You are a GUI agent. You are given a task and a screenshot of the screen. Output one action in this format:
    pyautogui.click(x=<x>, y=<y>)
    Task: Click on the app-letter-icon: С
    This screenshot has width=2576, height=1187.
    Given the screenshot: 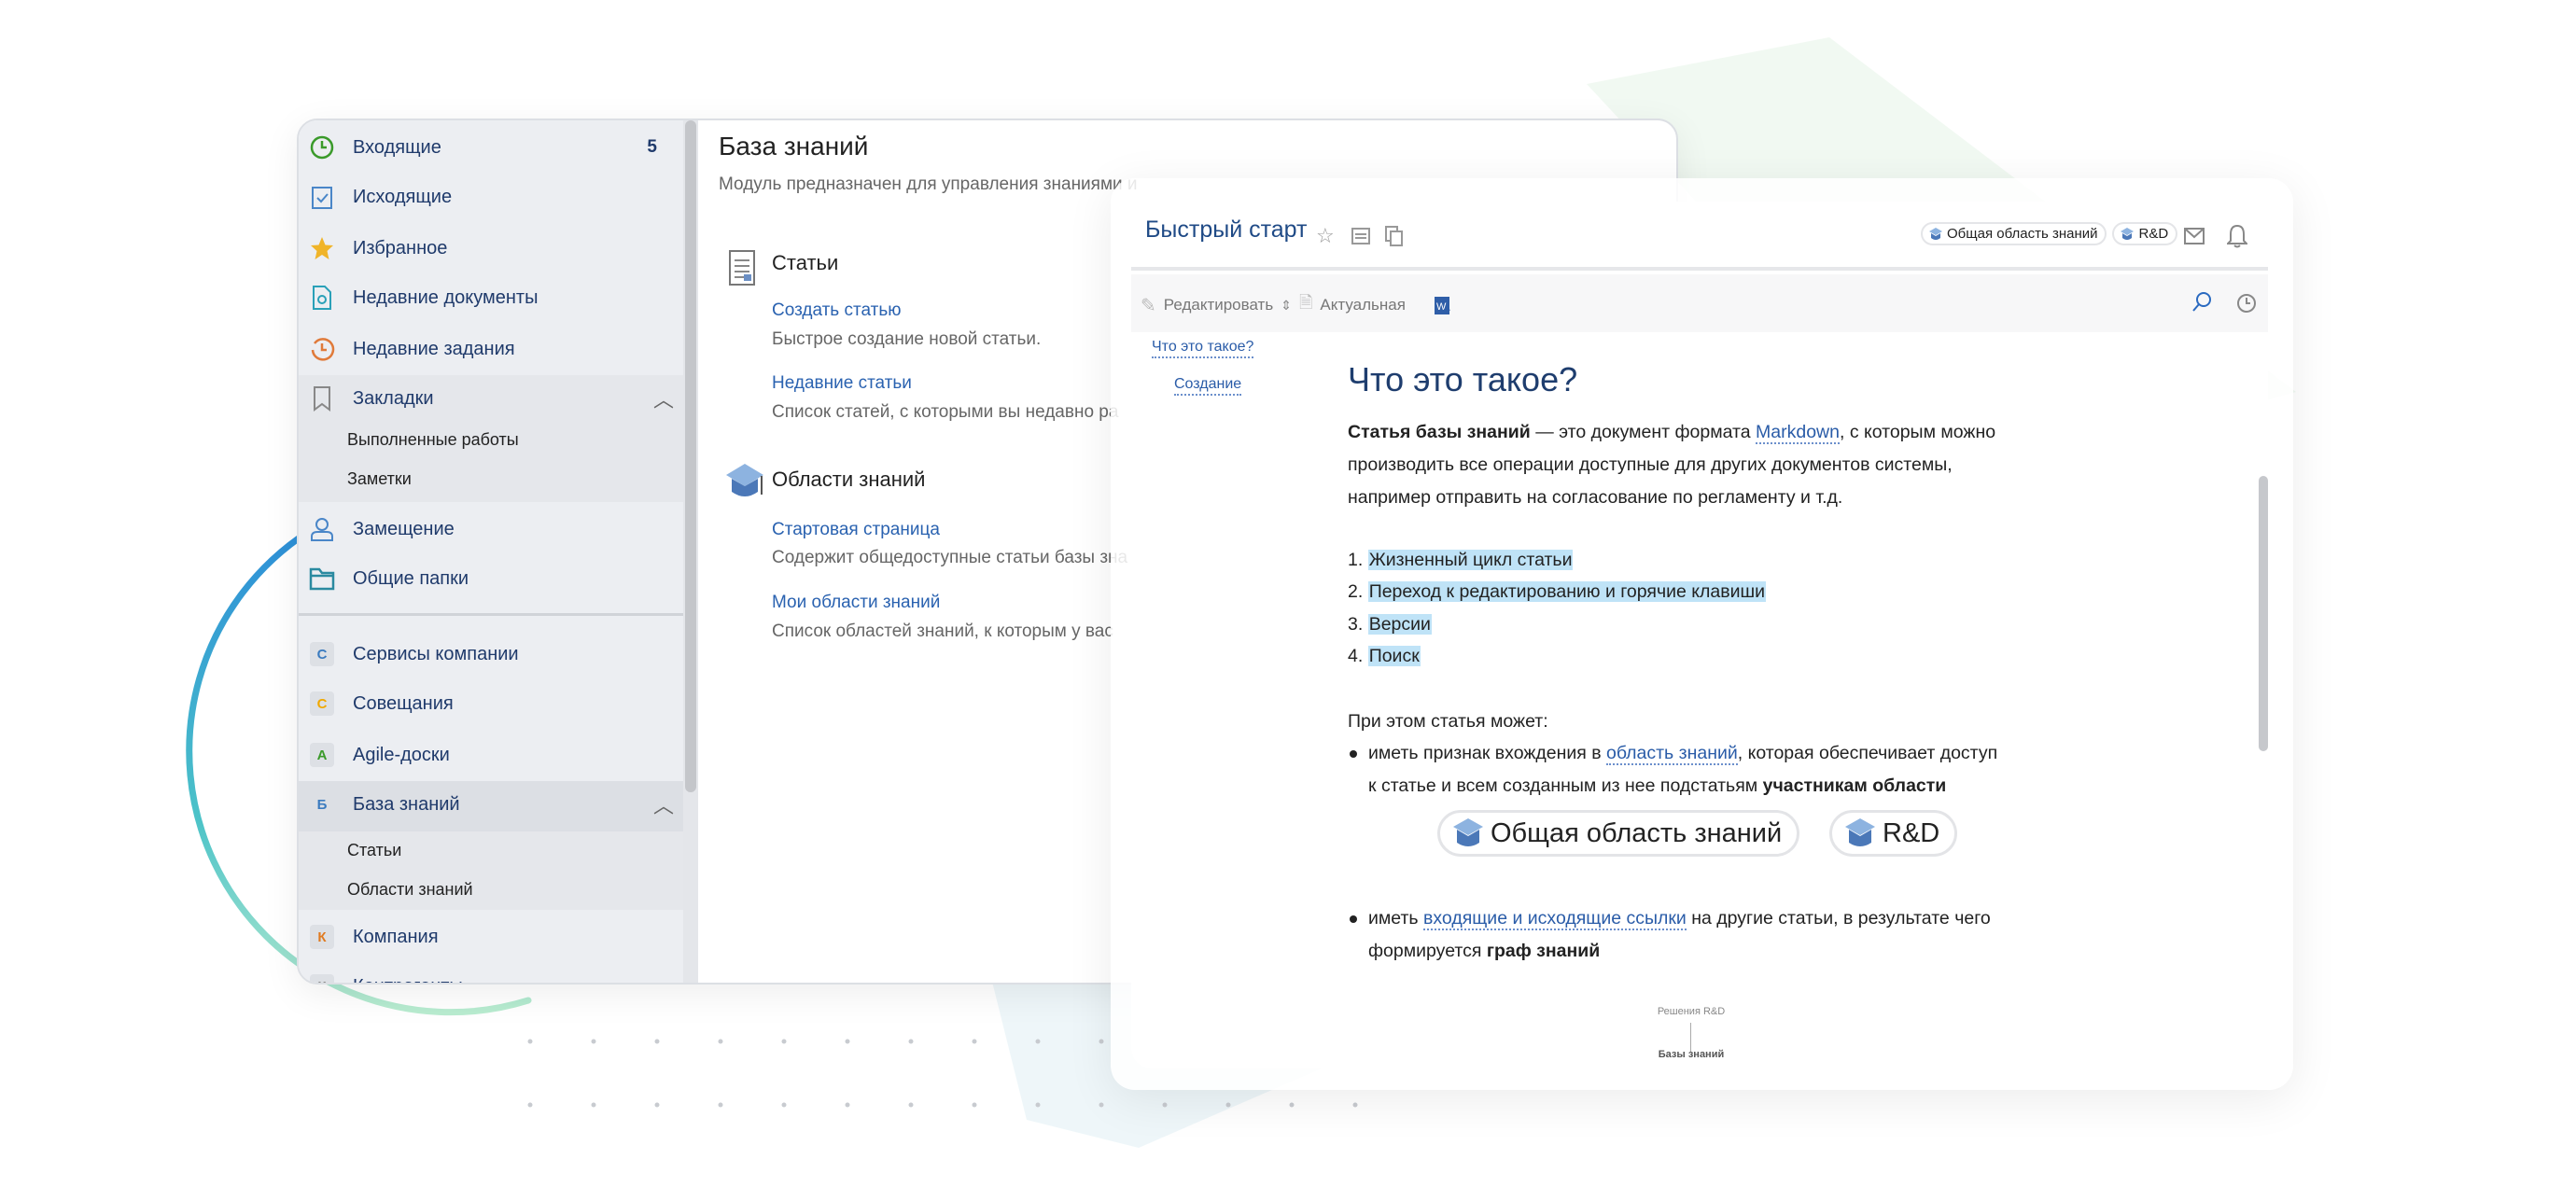 What is the action you would take?
    pyautogui.click(x=322, y=703)
    